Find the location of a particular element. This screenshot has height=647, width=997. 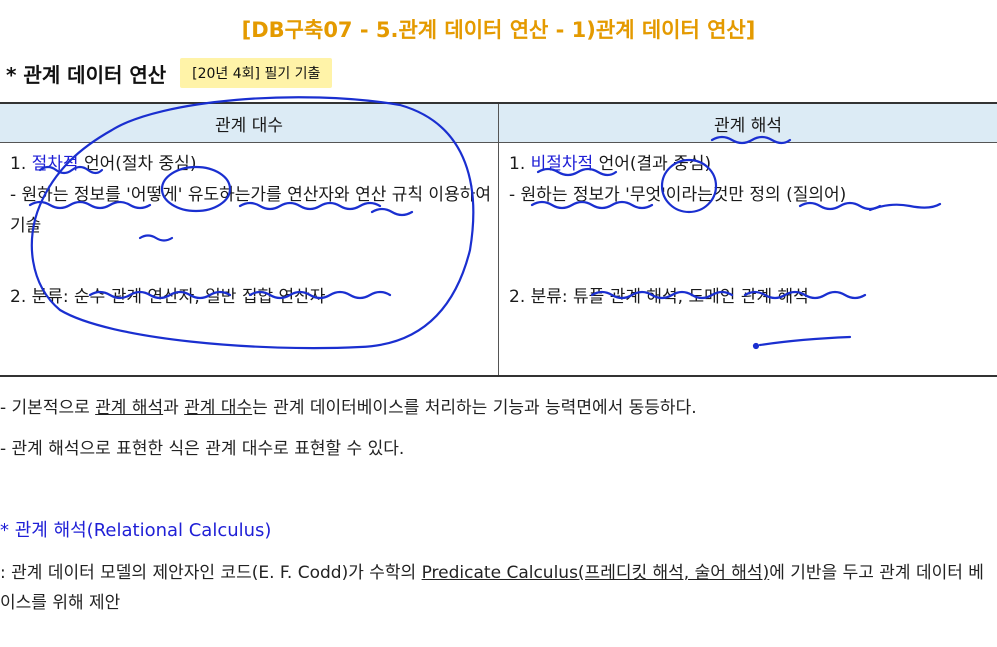

calculus-line-2: - 원하는 정보가 '무엇'이라는것만 정의 (질의어) is located at coordinates (678, 195).